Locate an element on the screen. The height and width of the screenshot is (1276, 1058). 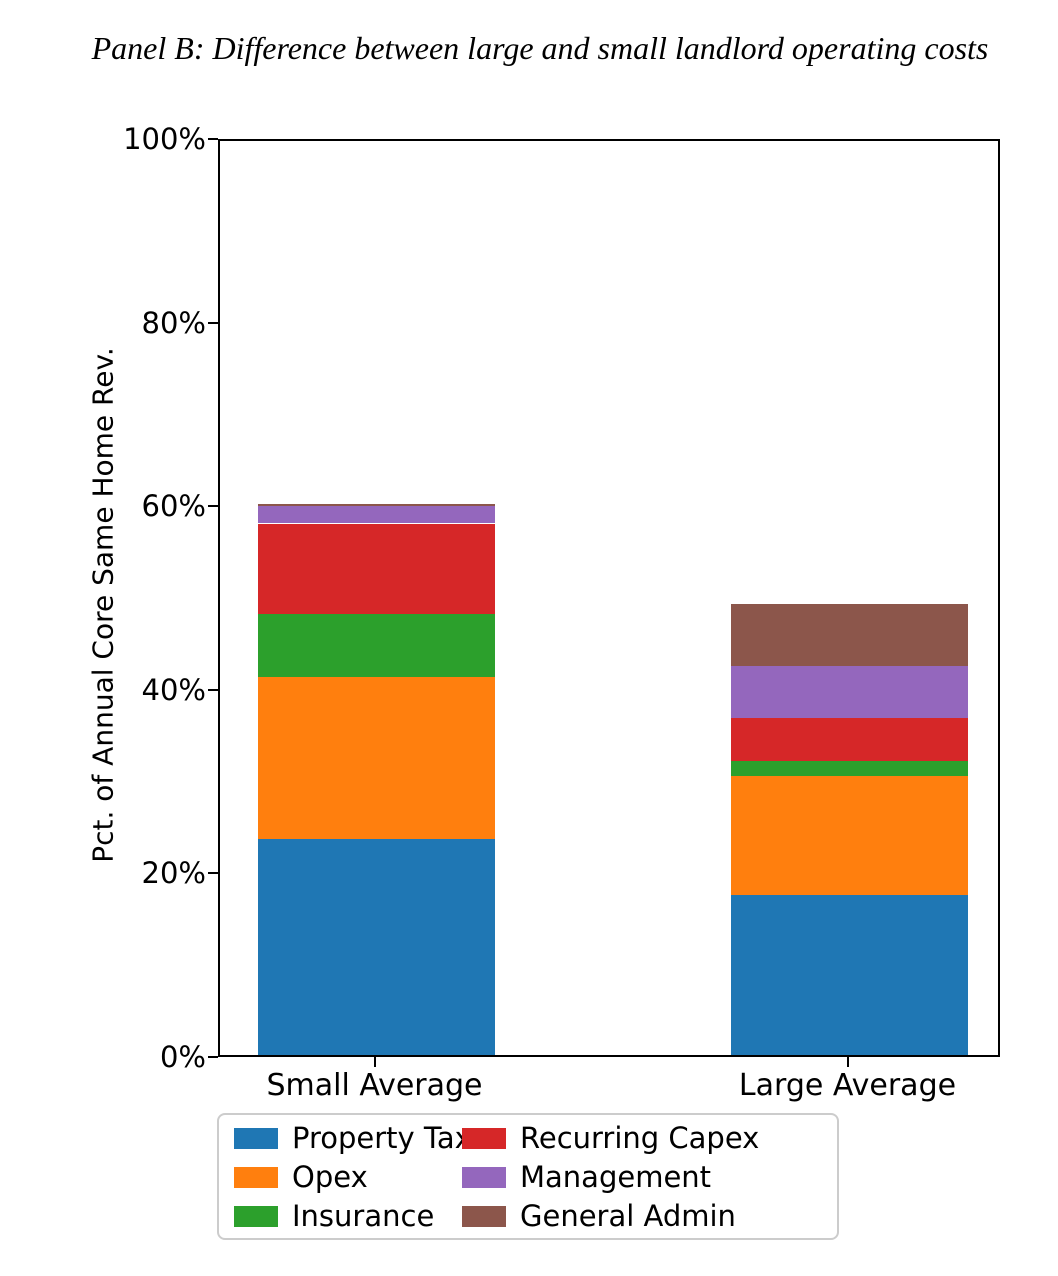
y-tick-label: 80% is located at coordinates (173, 322).